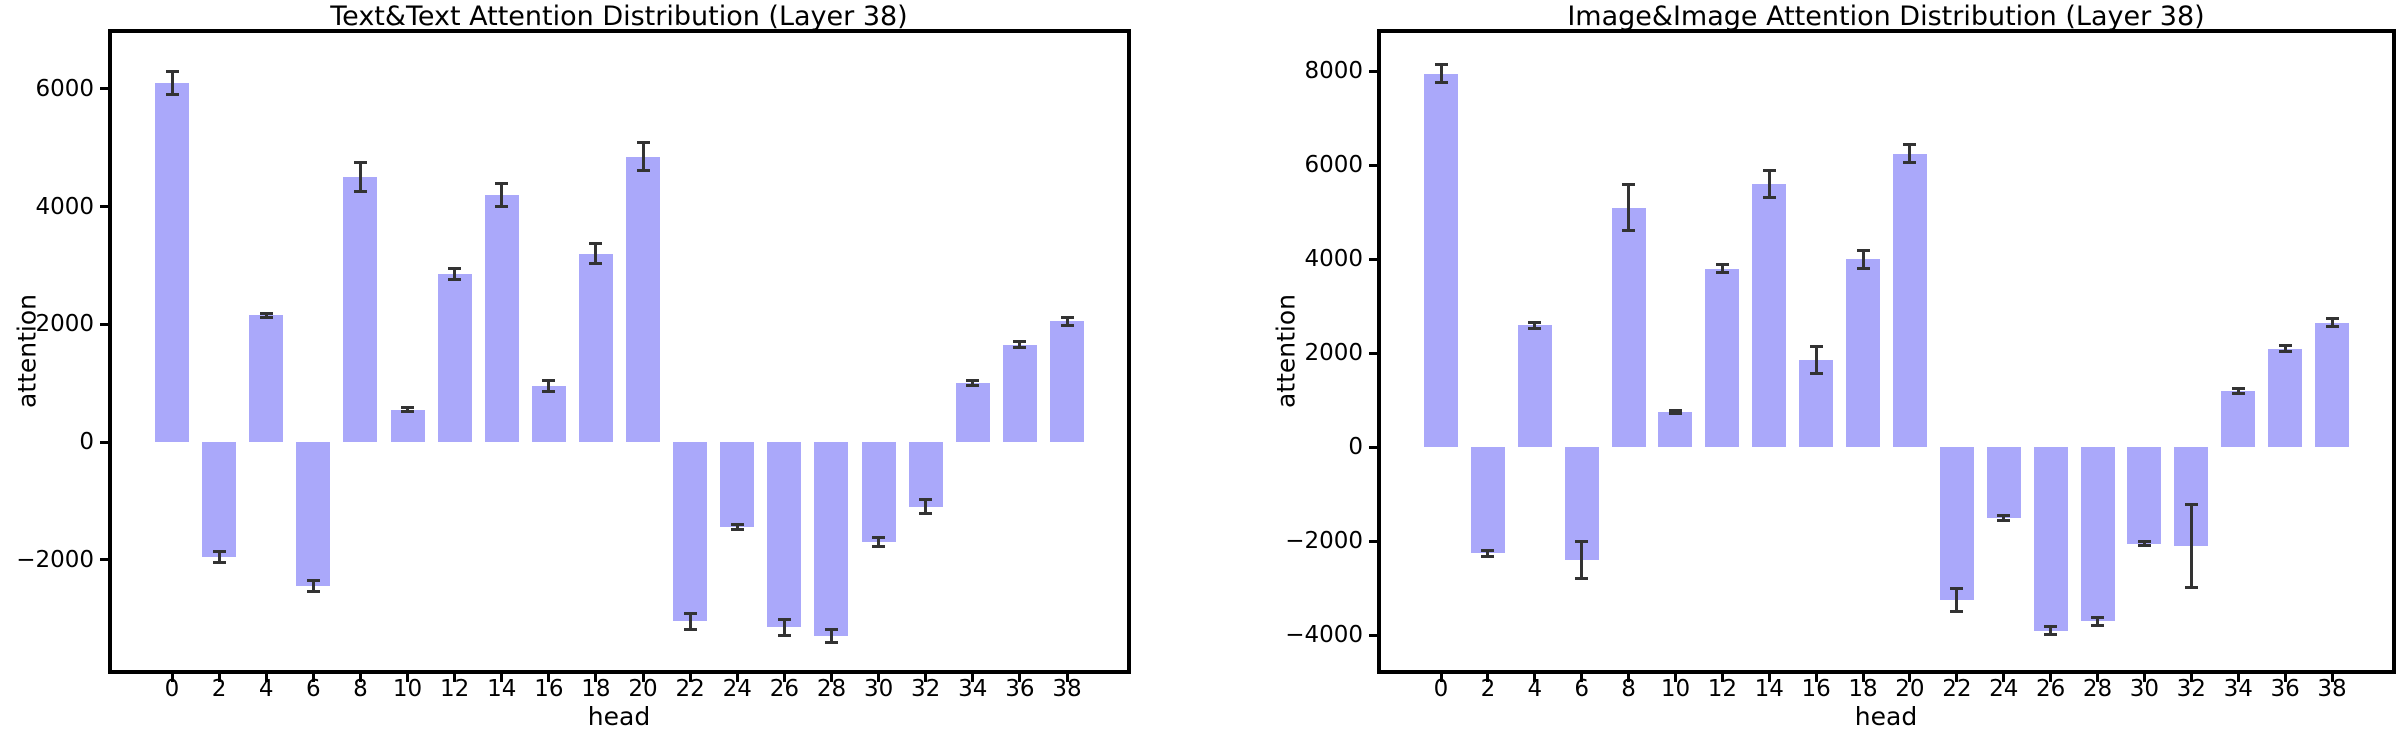 This screenshot has height=734, width=2402. Describe the element at coordinates (596, 689) in the screenshot. I see `x-tick-label: 18` at that location.